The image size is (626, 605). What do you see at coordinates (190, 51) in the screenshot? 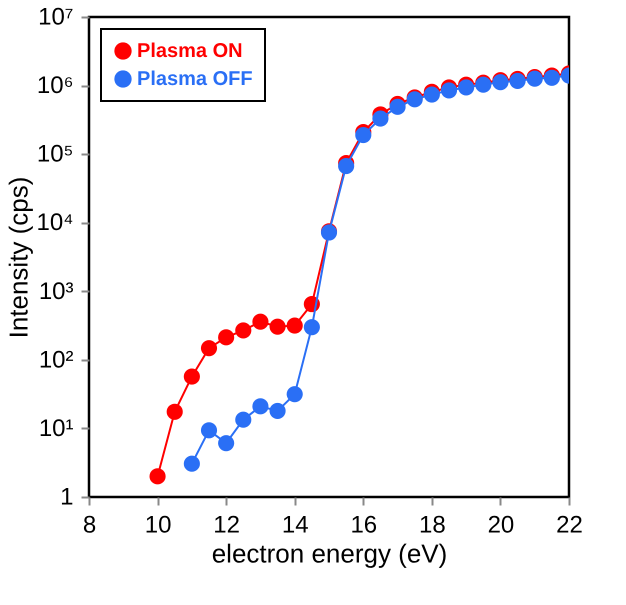
I see `legend-label: Plasma ON` at bounding box center [190, 51].